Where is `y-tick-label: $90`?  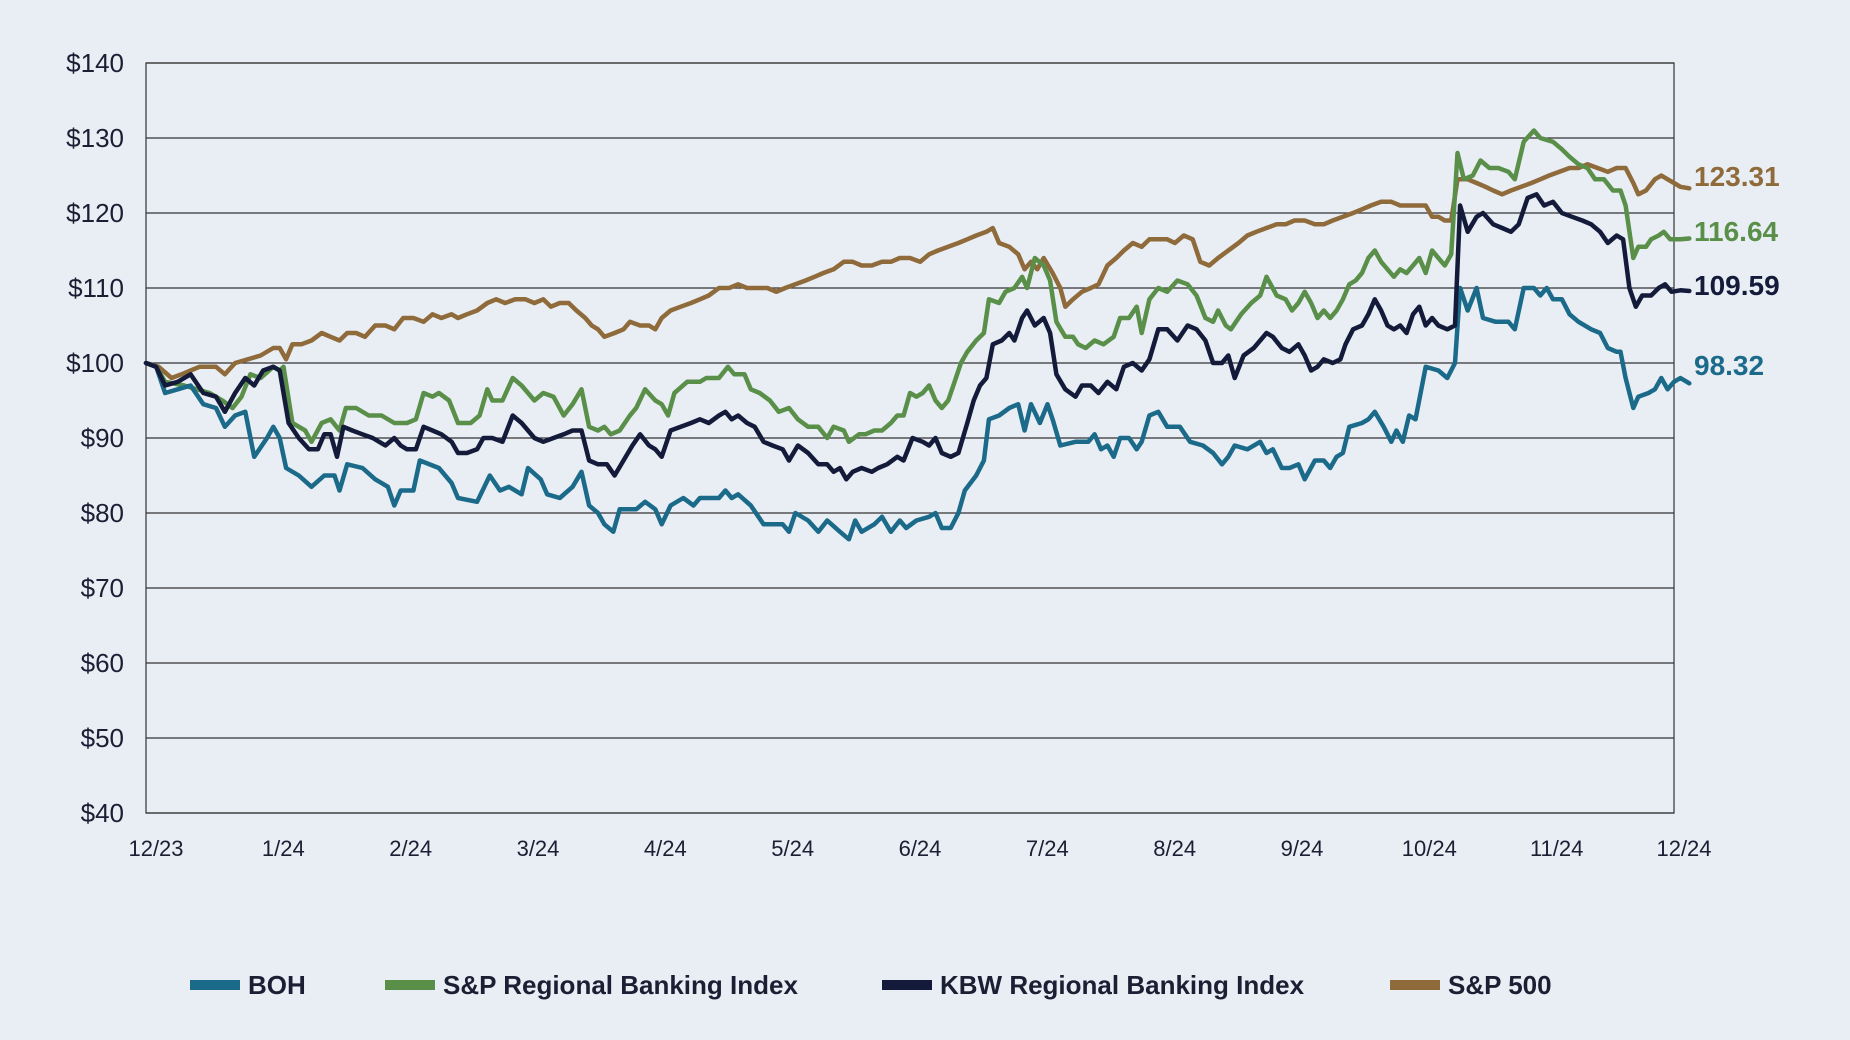 y-tick-label: $90 is located at coordinates (102, 438).